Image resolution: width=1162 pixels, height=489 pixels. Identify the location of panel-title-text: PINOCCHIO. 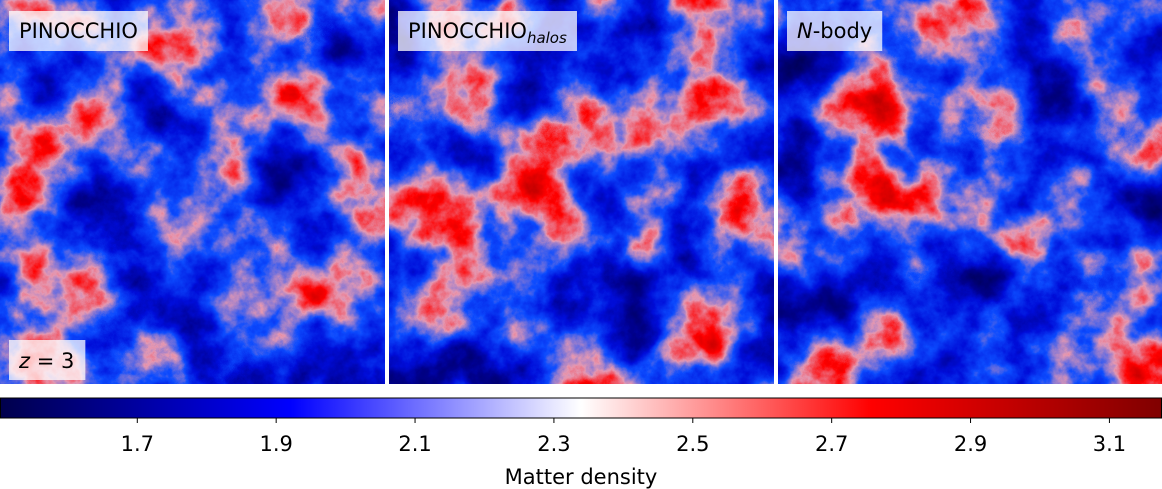
(78, 31).